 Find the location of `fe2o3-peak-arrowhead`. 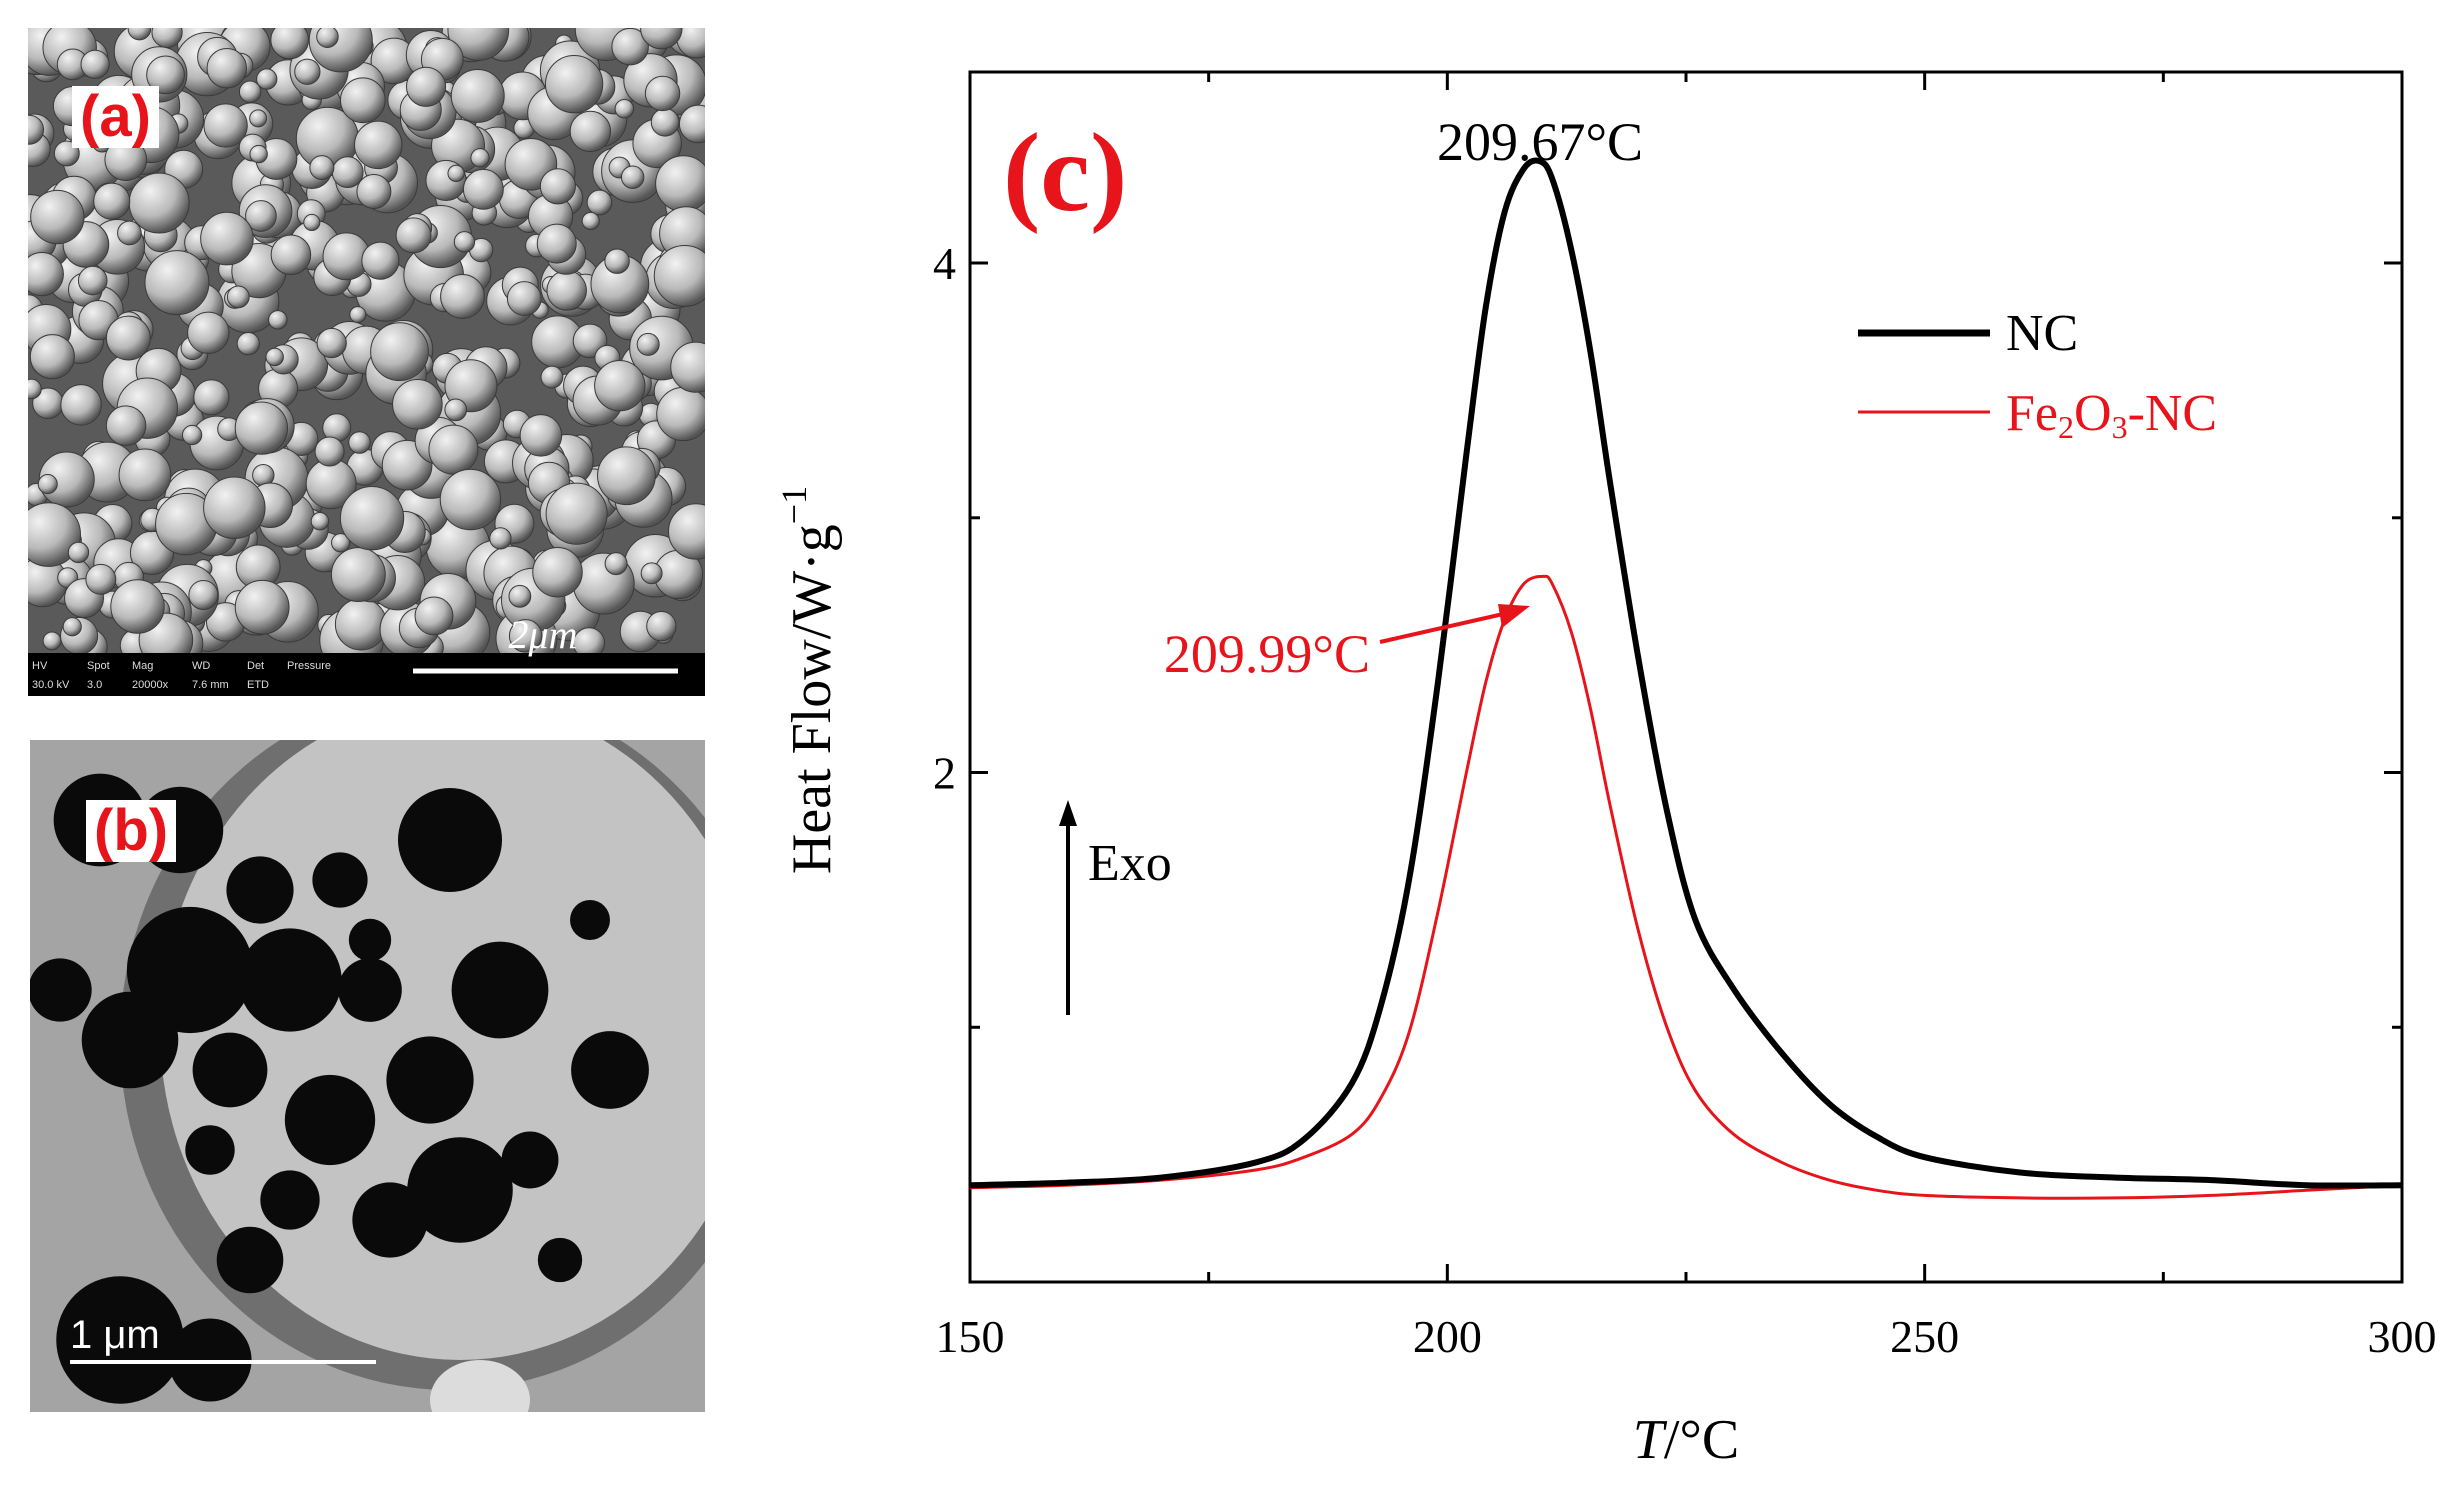

fe2o3-peak-arrowhead is located at coordinates (1514, 616).